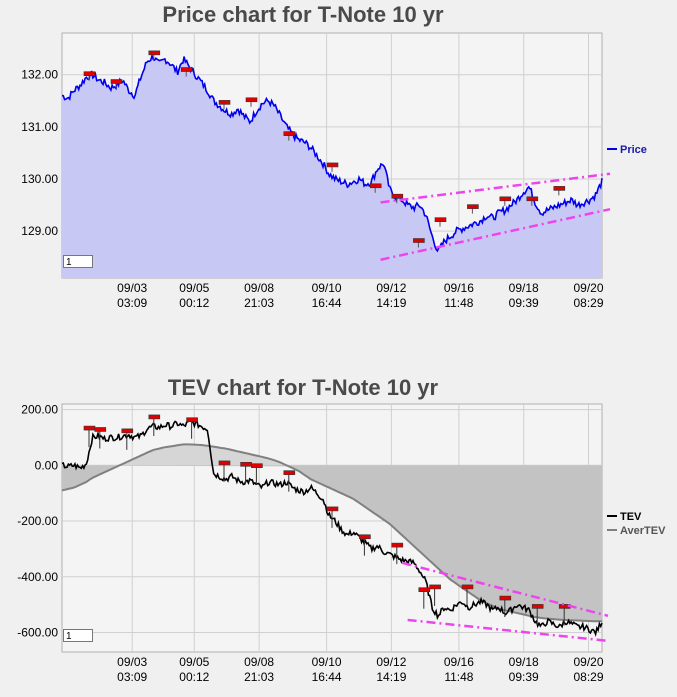  I want to click on tev-legend-label: TEV, so click(631, 517).